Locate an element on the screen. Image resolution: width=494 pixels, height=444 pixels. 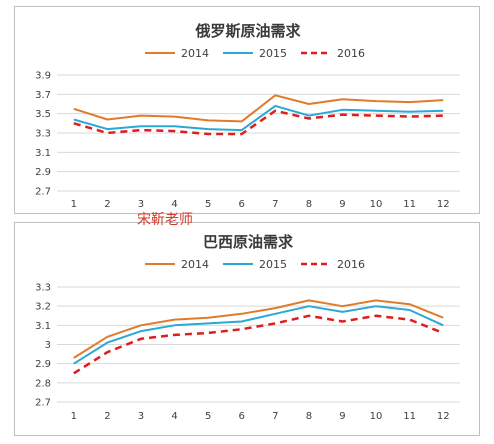
russia-series-line-2014 is located at coordinates (258, 108).